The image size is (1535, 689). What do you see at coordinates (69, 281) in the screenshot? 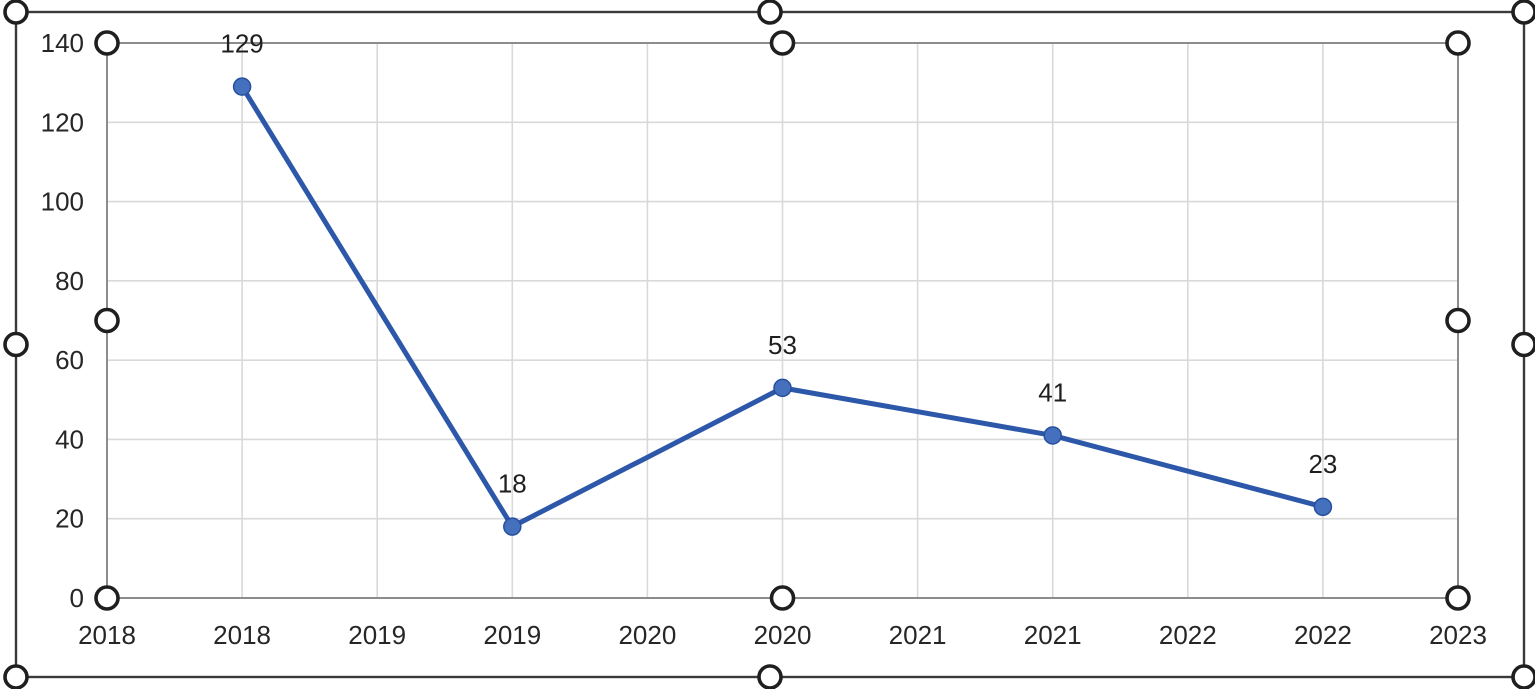
I see `y-tick-label: 80` at bounding box center [69, 281].